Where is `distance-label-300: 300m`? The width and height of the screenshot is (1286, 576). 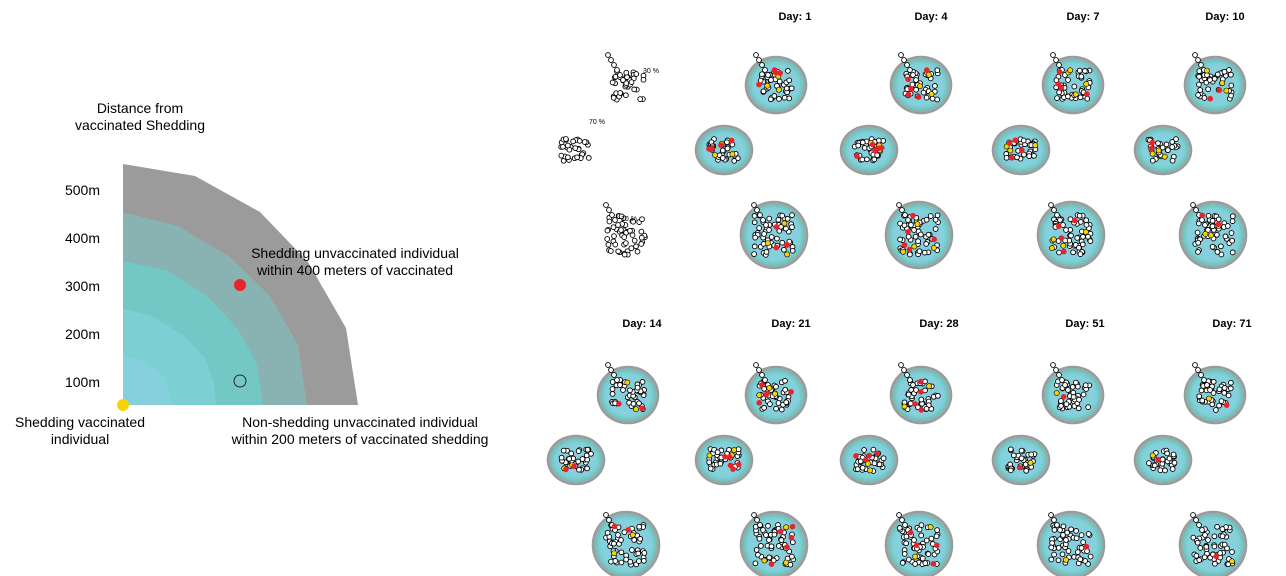 distance-label-300: 300m is located at coordinates (82, 286).